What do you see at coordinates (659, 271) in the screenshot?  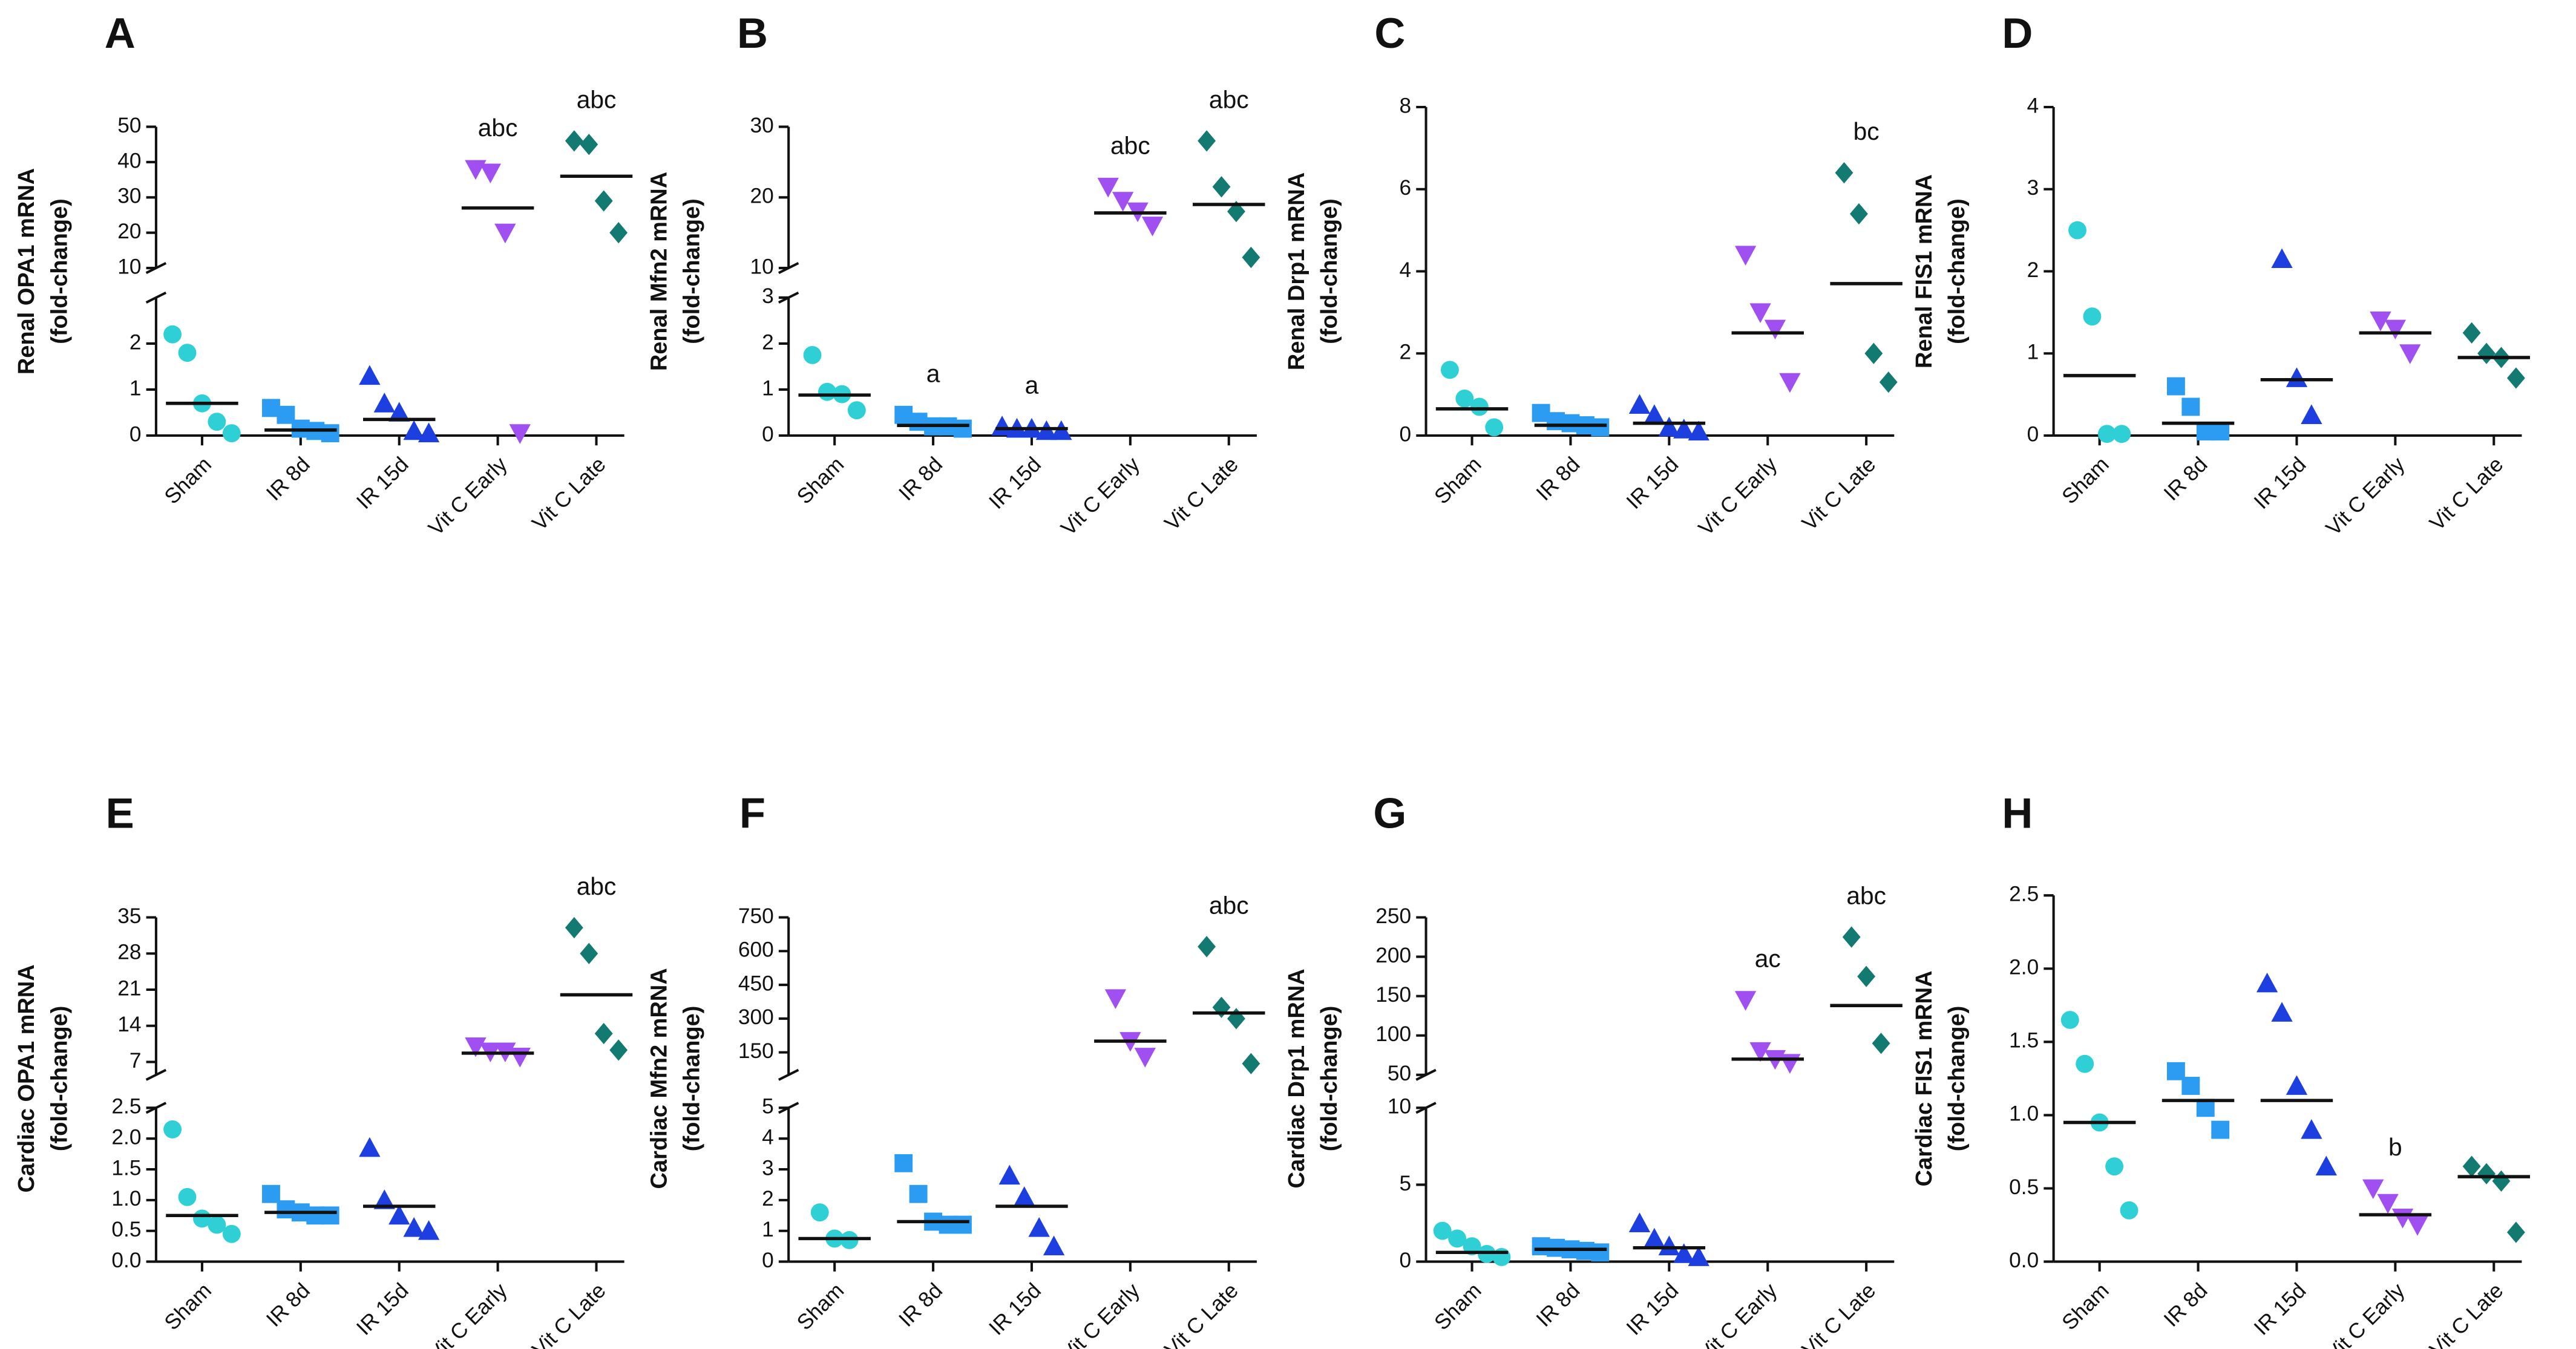 I see `y-axis-label: Renal Mfn2 mRNA` at bounding box center [659, 271].